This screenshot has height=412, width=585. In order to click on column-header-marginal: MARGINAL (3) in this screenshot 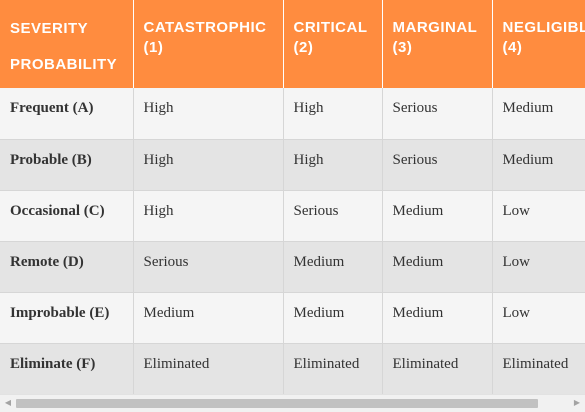, I will do `click(437, 44)`.